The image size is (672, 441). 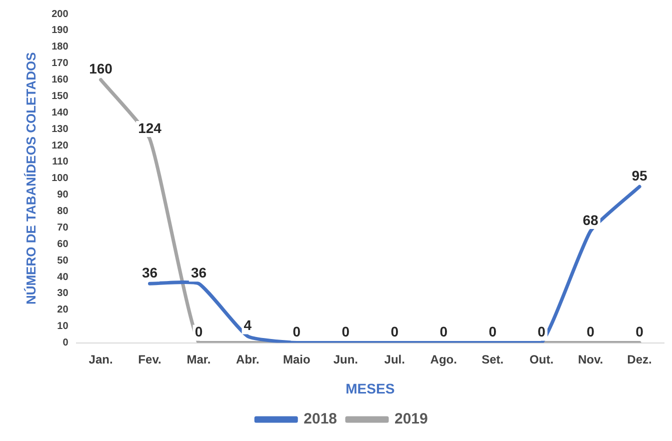 I want to click on x-tick-label: Ago., so click(x=443, y=359).